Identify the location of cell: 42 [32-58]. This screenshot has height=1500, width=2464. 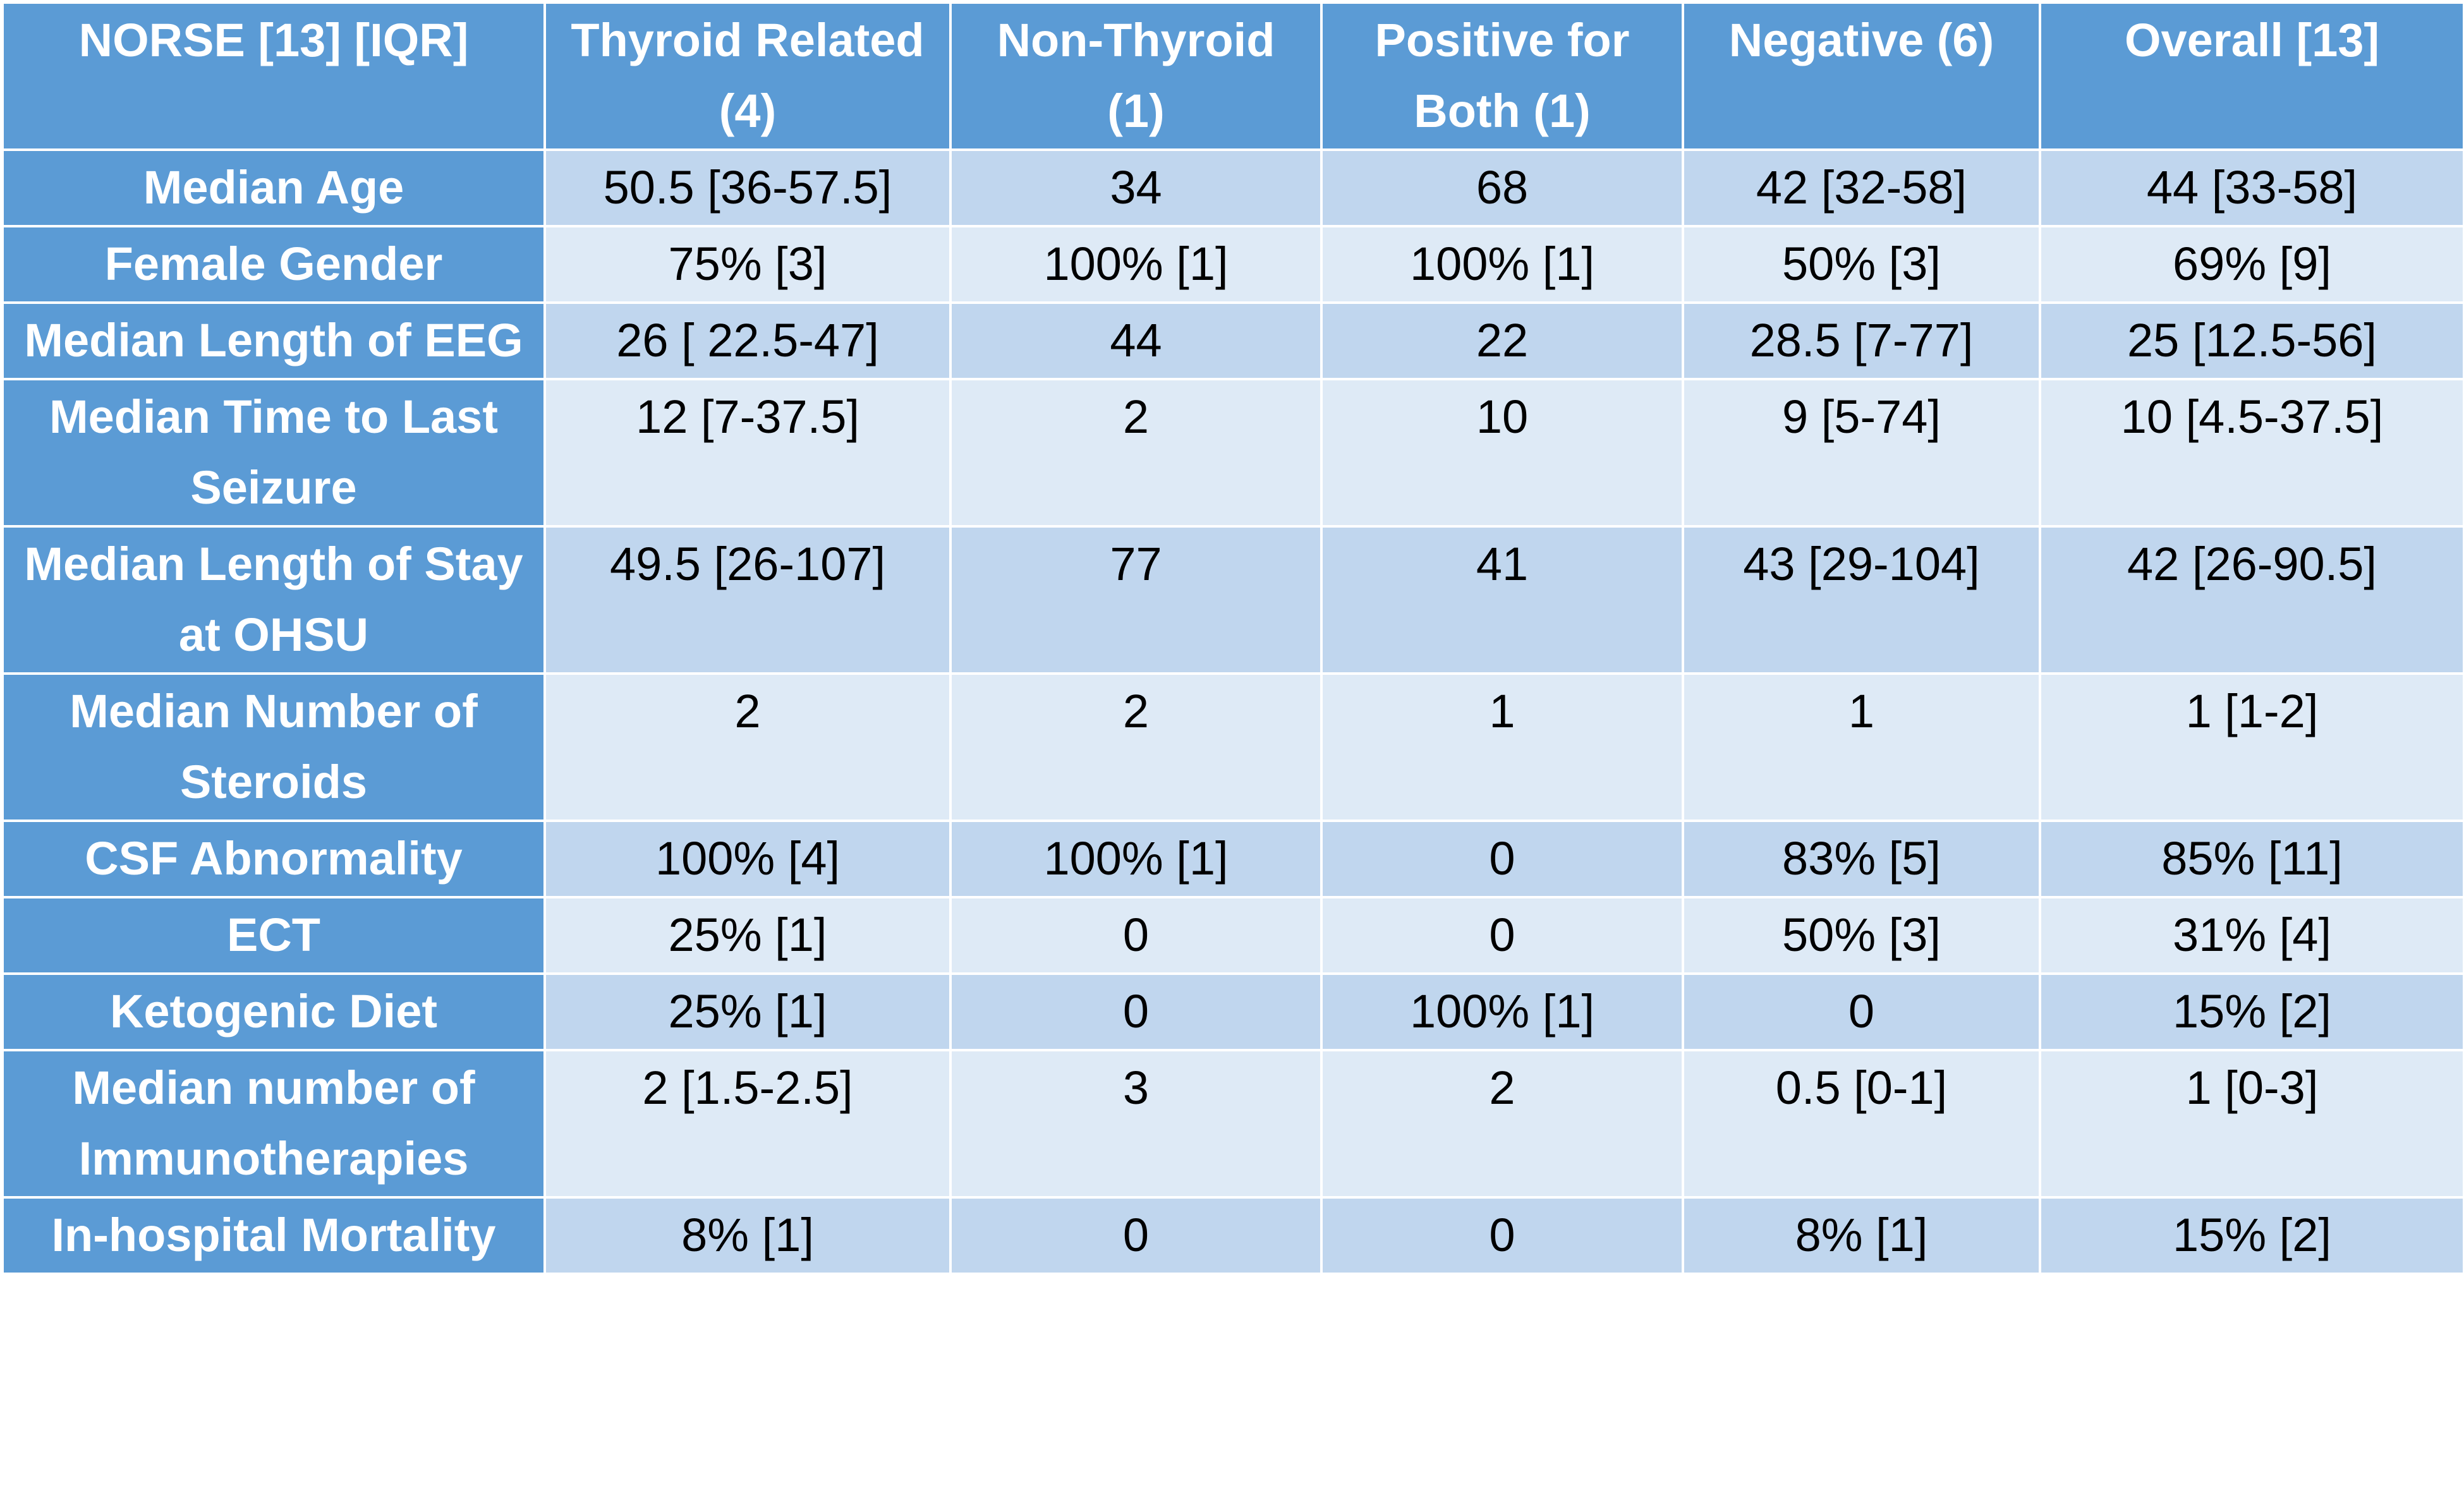
(1861, 187).